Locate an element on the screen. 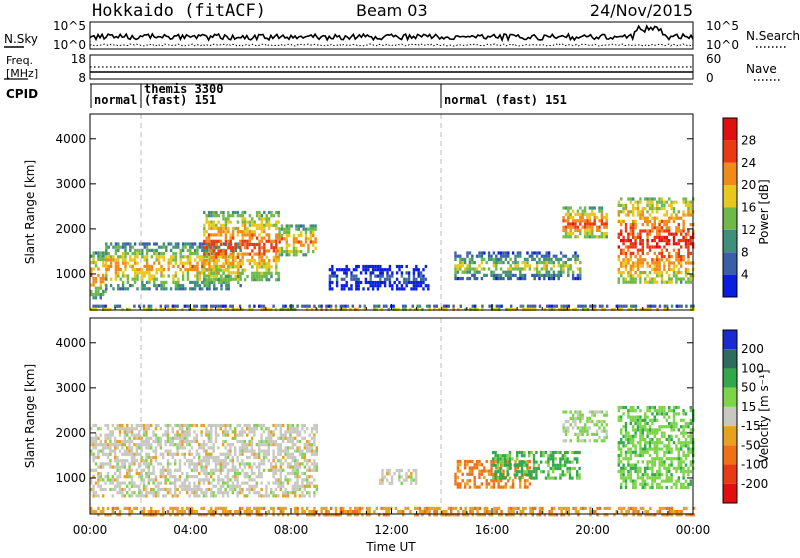 This screenshot has height=558, width=800. beam-title: Beam 03 is located at coordinates (392, 10).